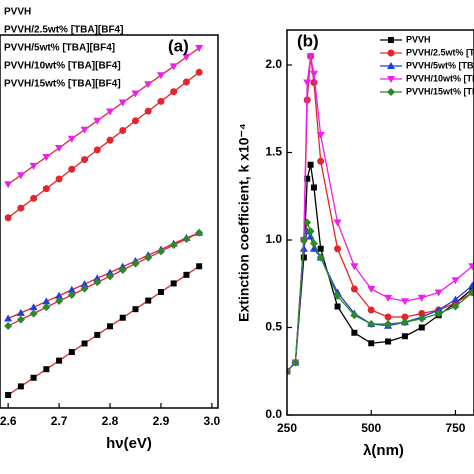  What do you see at coordinates (455, 428) in the screenshot?
I see `x-tick-label: 750` at bounding box center [455, 428].